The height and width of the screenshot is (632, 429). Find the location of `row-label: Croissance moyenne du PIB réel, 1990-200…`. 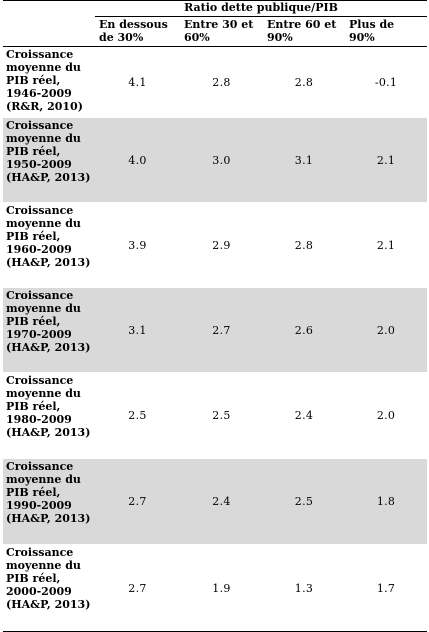

row-label: Croissance moyenne du PIB réel, 1990-200… is located at coordinates (49, 501).